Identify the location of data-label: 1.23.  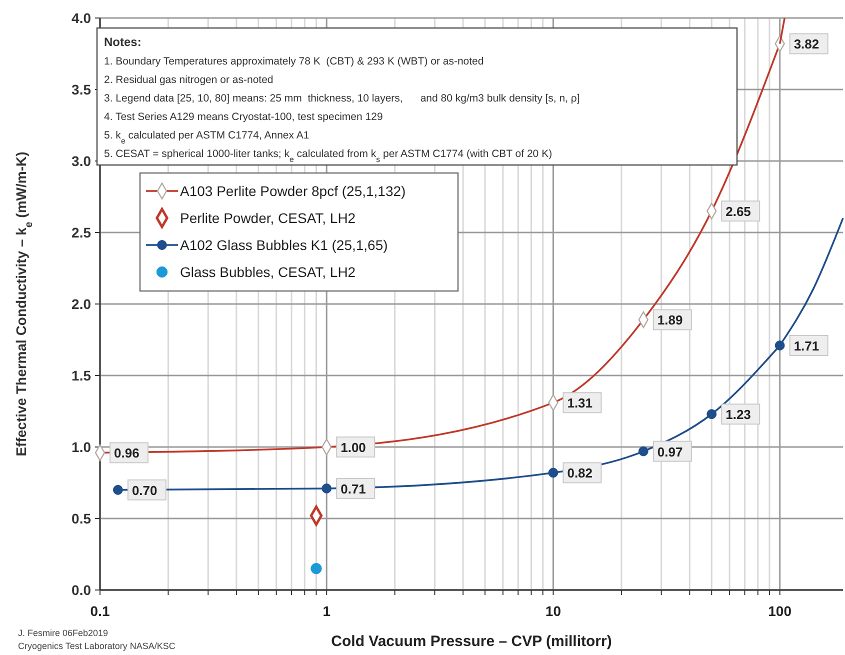
(738, 414).